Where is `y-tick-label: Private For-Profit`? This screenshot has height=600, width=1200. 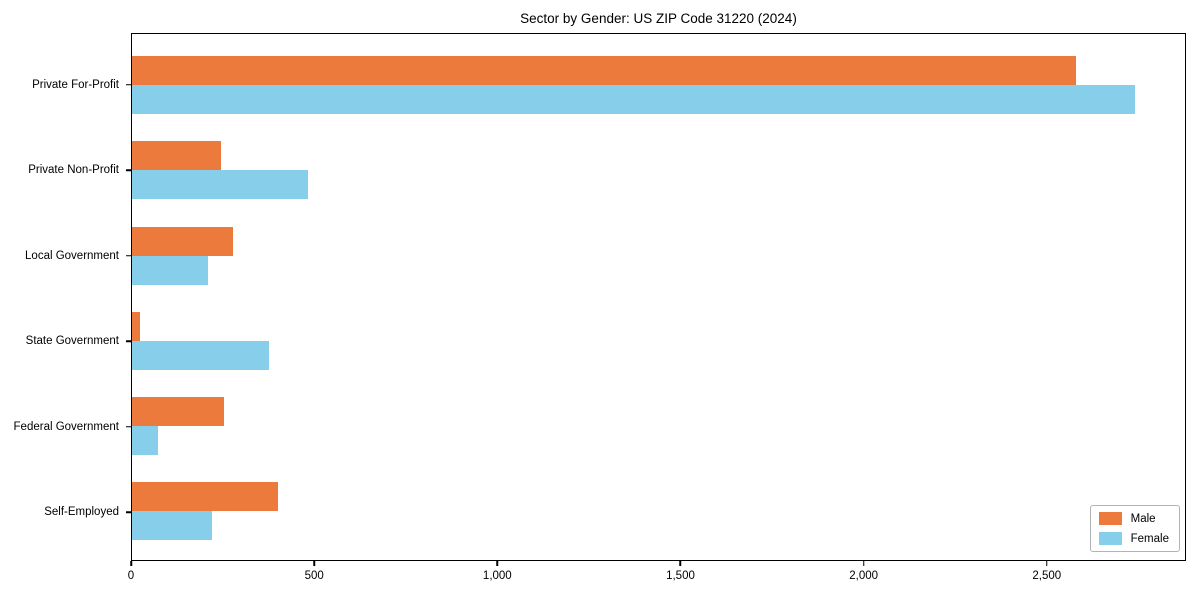
y-tick-label: Private For-Profit is located at coordinates (75, 84).